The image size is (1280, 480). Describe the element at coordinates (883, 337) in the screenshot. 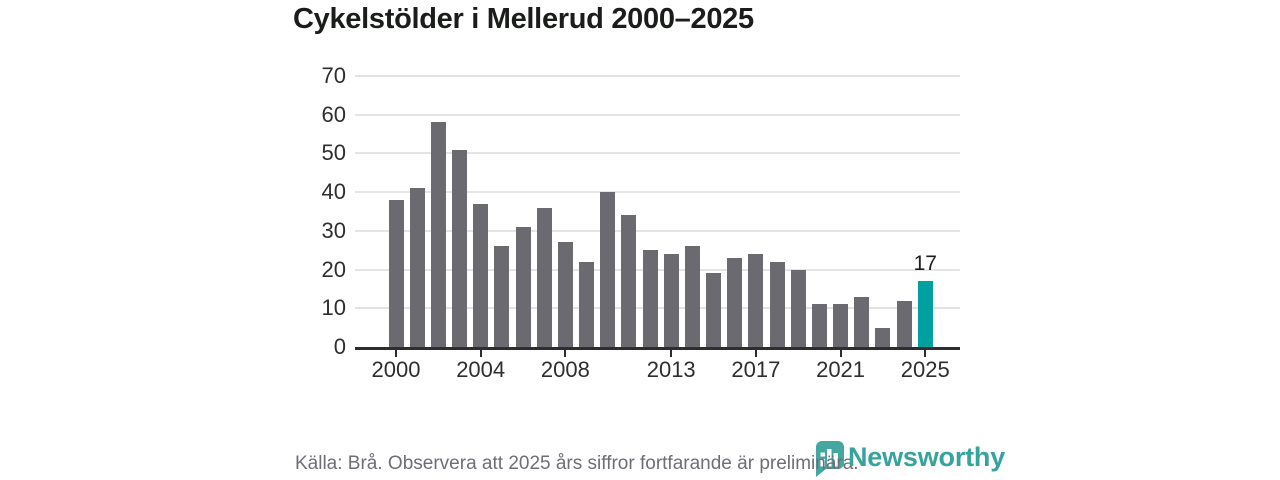

I see `bar-2023` at that location.